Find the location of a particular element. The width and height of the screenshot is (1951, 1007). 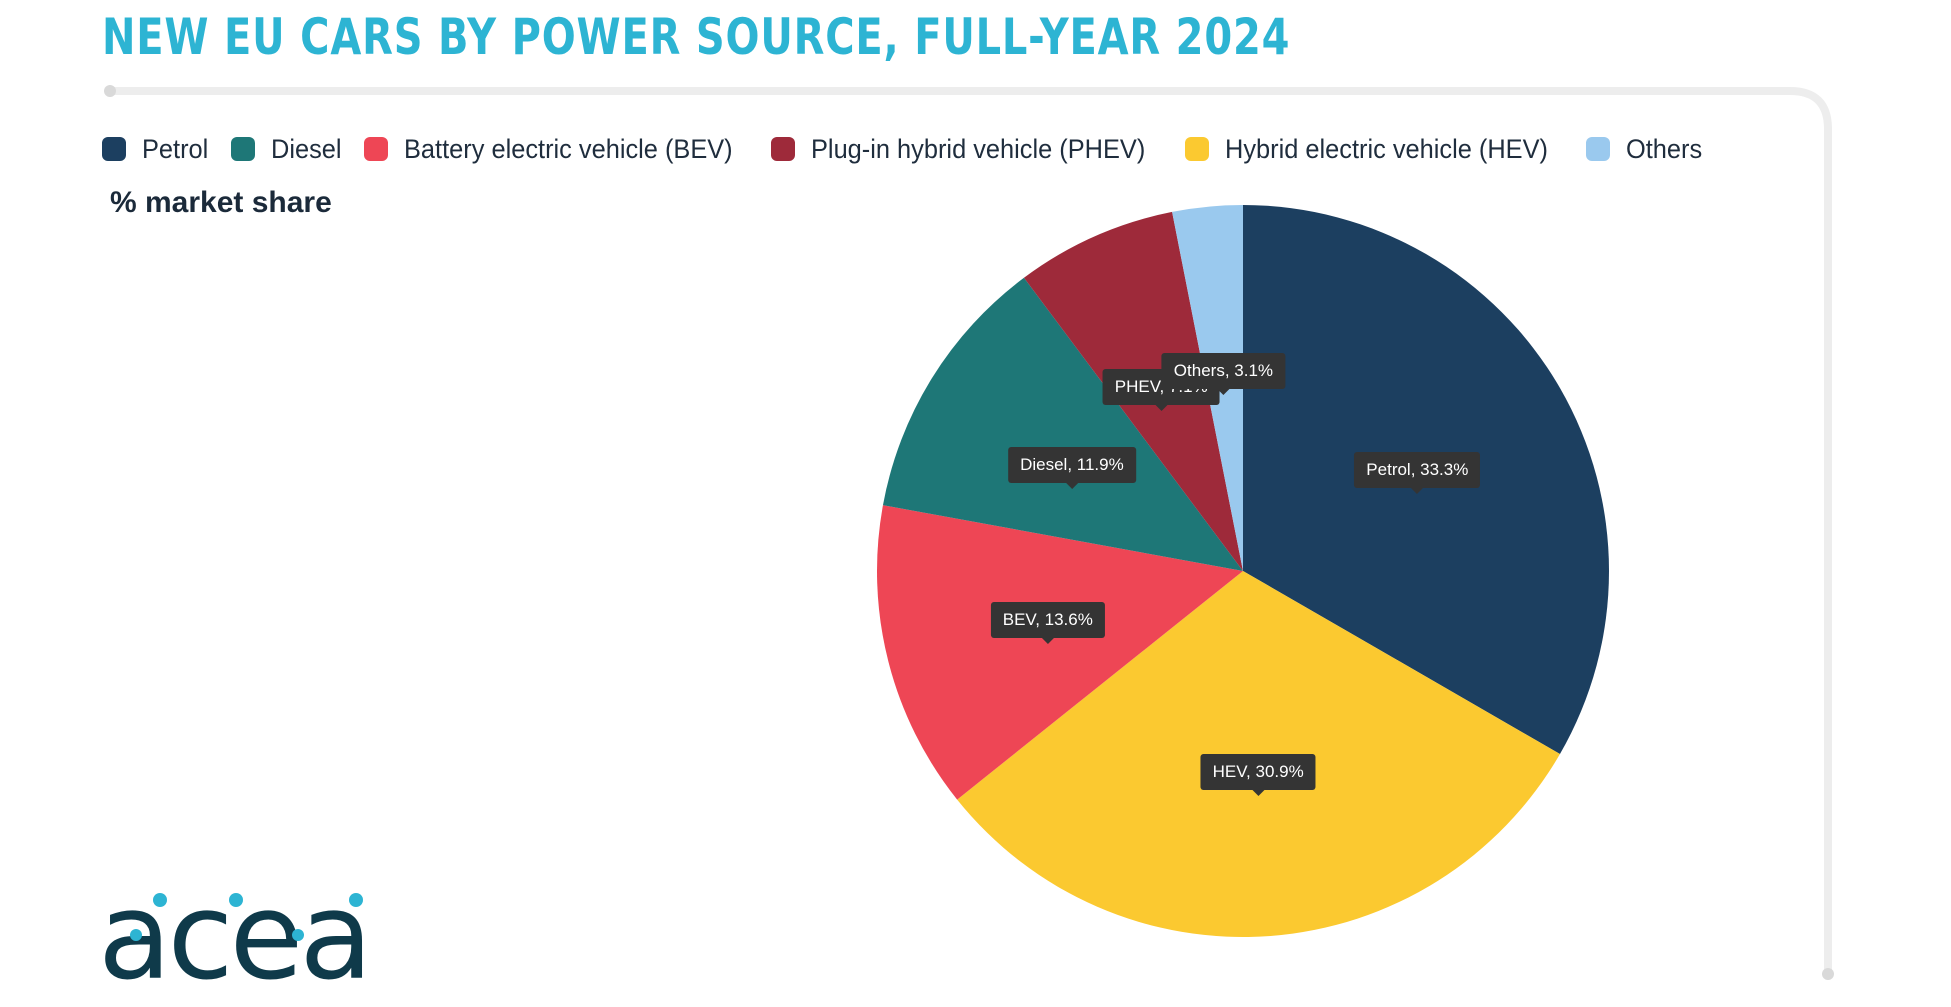

legend-item: Hybrid electric vehicle (HEV) is located at coordinates (1376, 149).